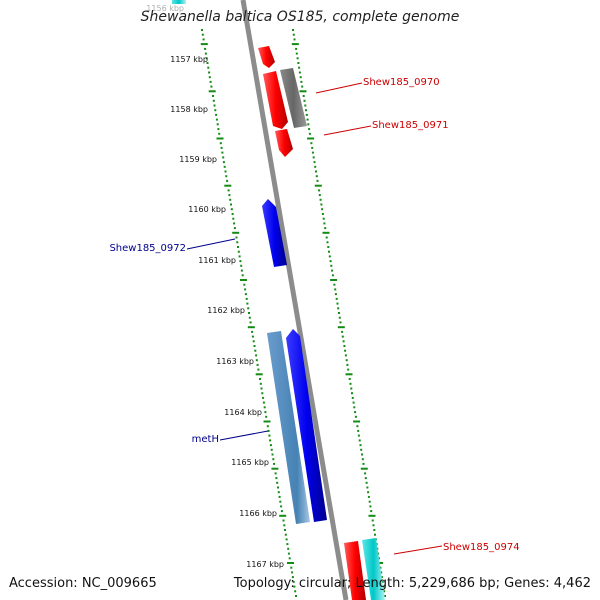 The height and width of the screenshot is (600, 600). What do you see at coordinates (205, 439) in the screenshot?
I see `gene-label-meth: metH` at bounding box center [205, 439].